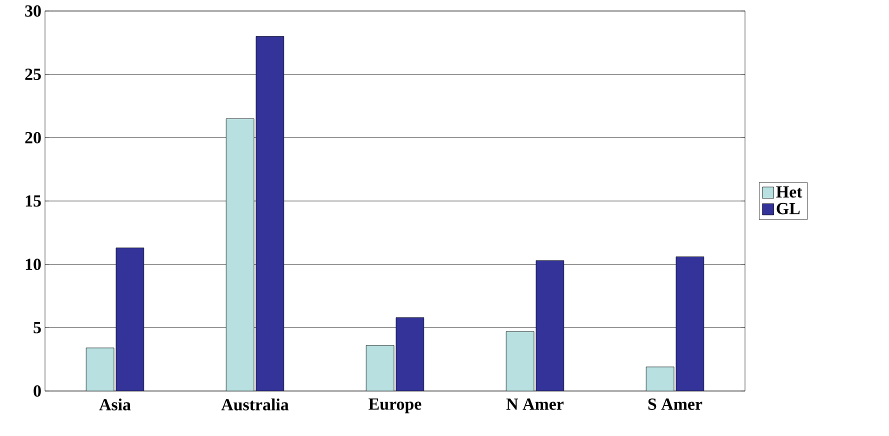 This screenshot has width=889, height=436. Describe the element at coordinates (37, 328) in the screenshot. I see `y-tick-label: 5` at that location.